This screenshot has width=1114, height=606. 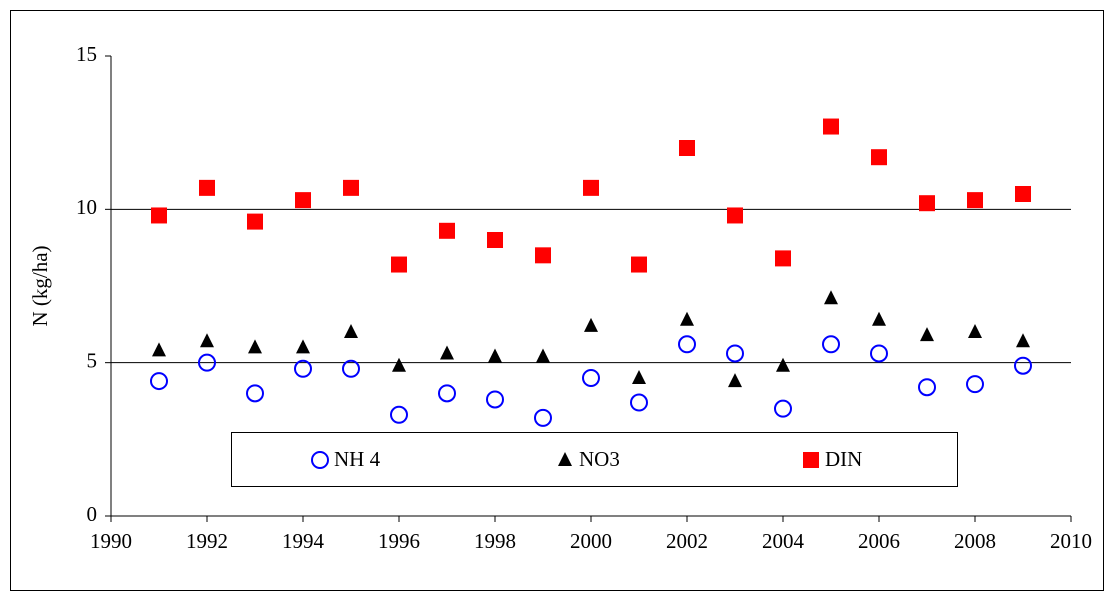 What do you see at coordinates (1071, 541) in the screenshot?
I see `x-tick-label: 2010` at bounding box center [1071, 541].